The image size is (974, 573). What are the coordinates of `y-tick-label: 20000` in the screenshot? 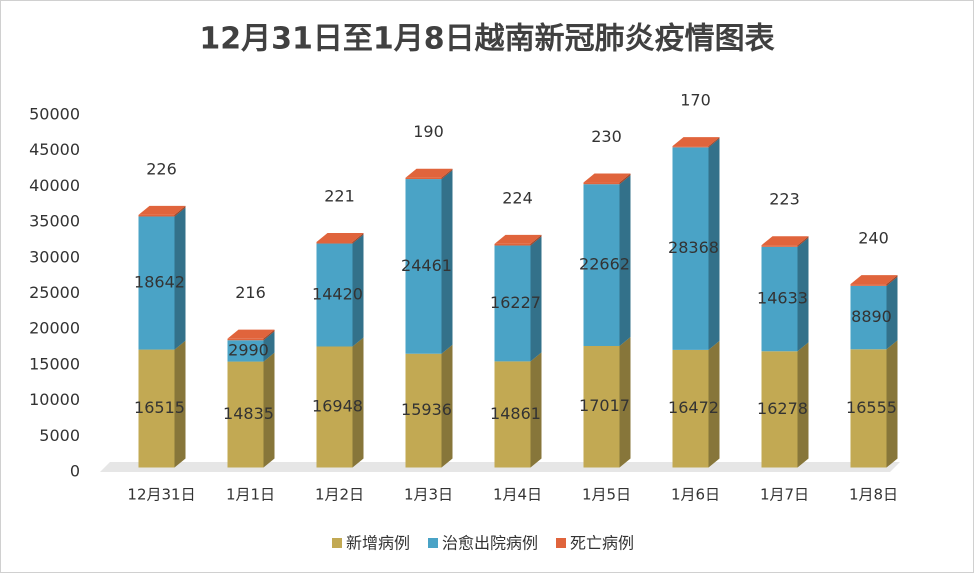 It's located at (54, 328).